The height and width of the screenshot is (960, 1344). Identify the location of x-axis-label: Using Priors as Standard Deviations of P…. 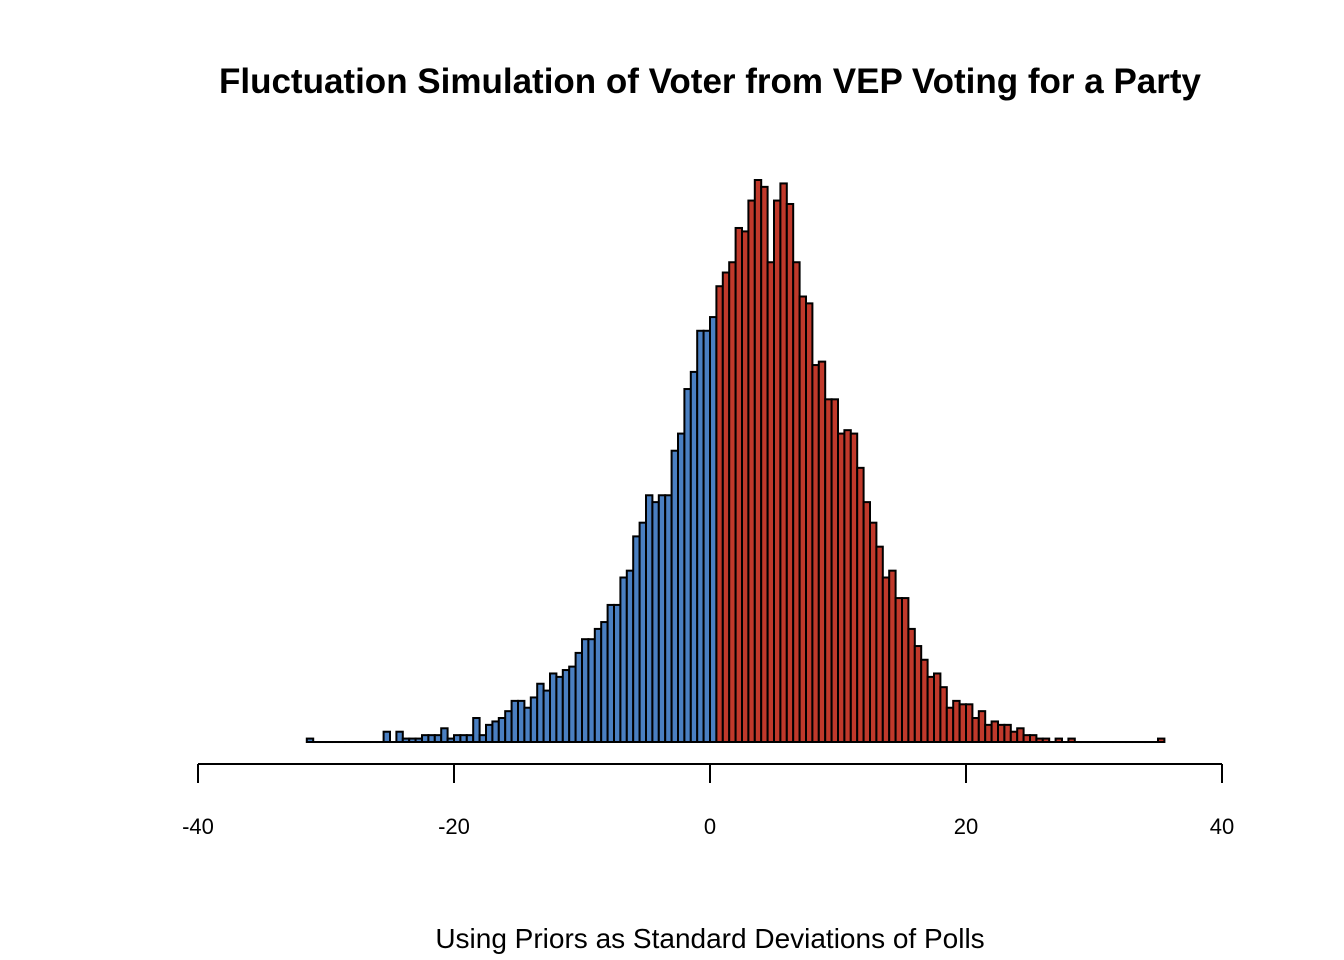
(709, 938).